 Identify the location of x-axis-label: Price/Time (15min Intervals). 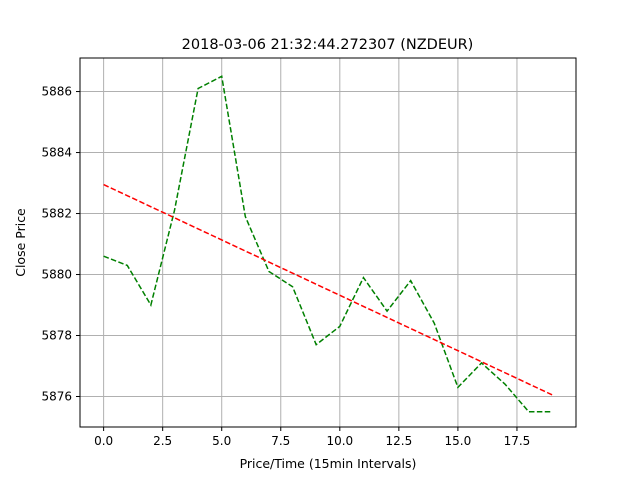
(328, 463).